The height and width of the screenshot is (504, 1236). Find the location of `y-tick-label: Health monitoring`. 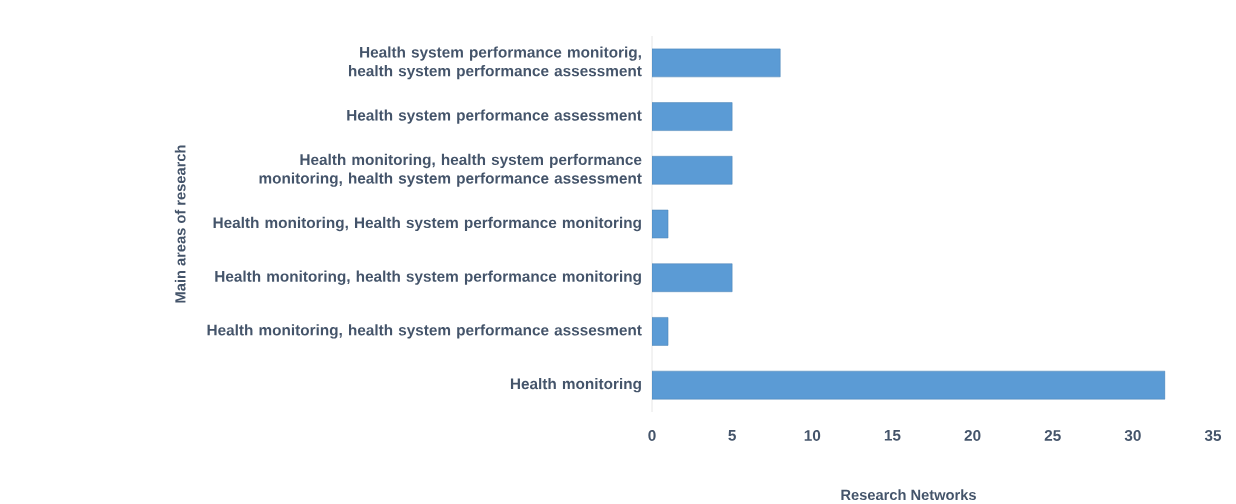

y-tick-label: Health monitoring is located at coordinates (575, 385).